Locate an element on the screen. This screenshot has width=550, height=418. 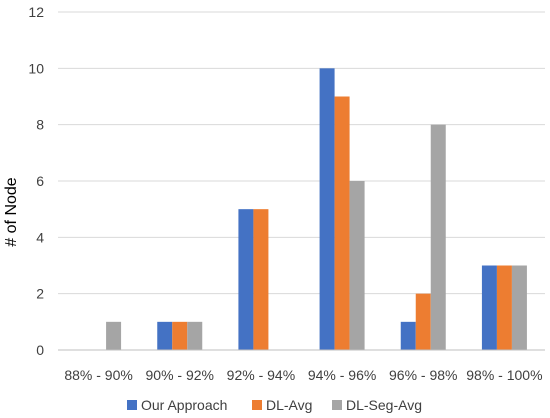
legend: Our Approach DL-Avg DL-Seg-Avg is located at coordinates (274, 405).